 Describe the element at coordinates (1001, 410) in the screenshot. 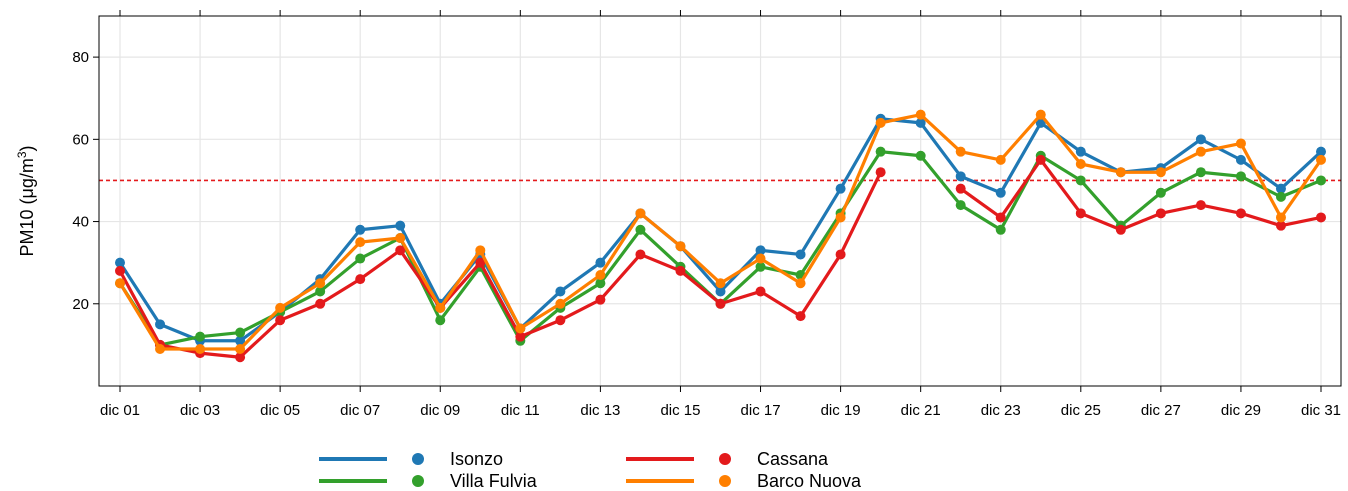

I see `x-tick-label: dic 23` at that location.